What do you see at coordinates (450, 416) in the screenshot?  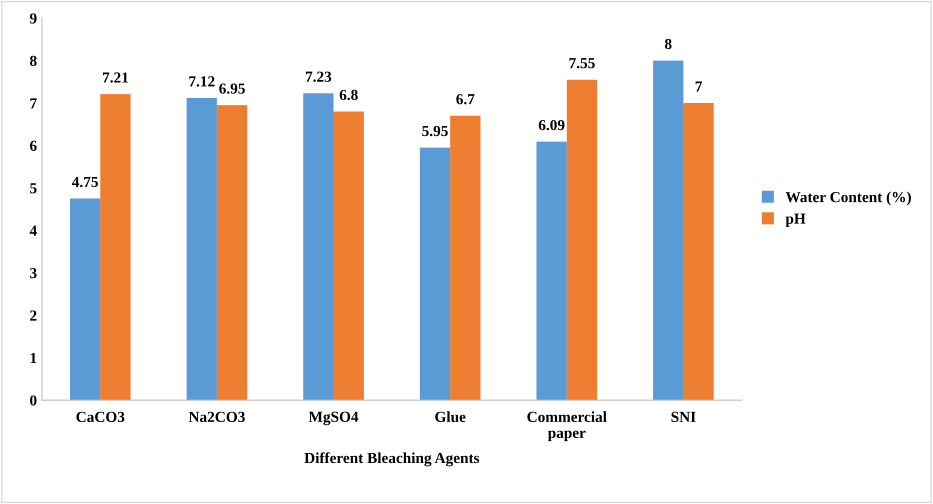 I see `x-tick-label: Glue` at bounding box center [450, 416].